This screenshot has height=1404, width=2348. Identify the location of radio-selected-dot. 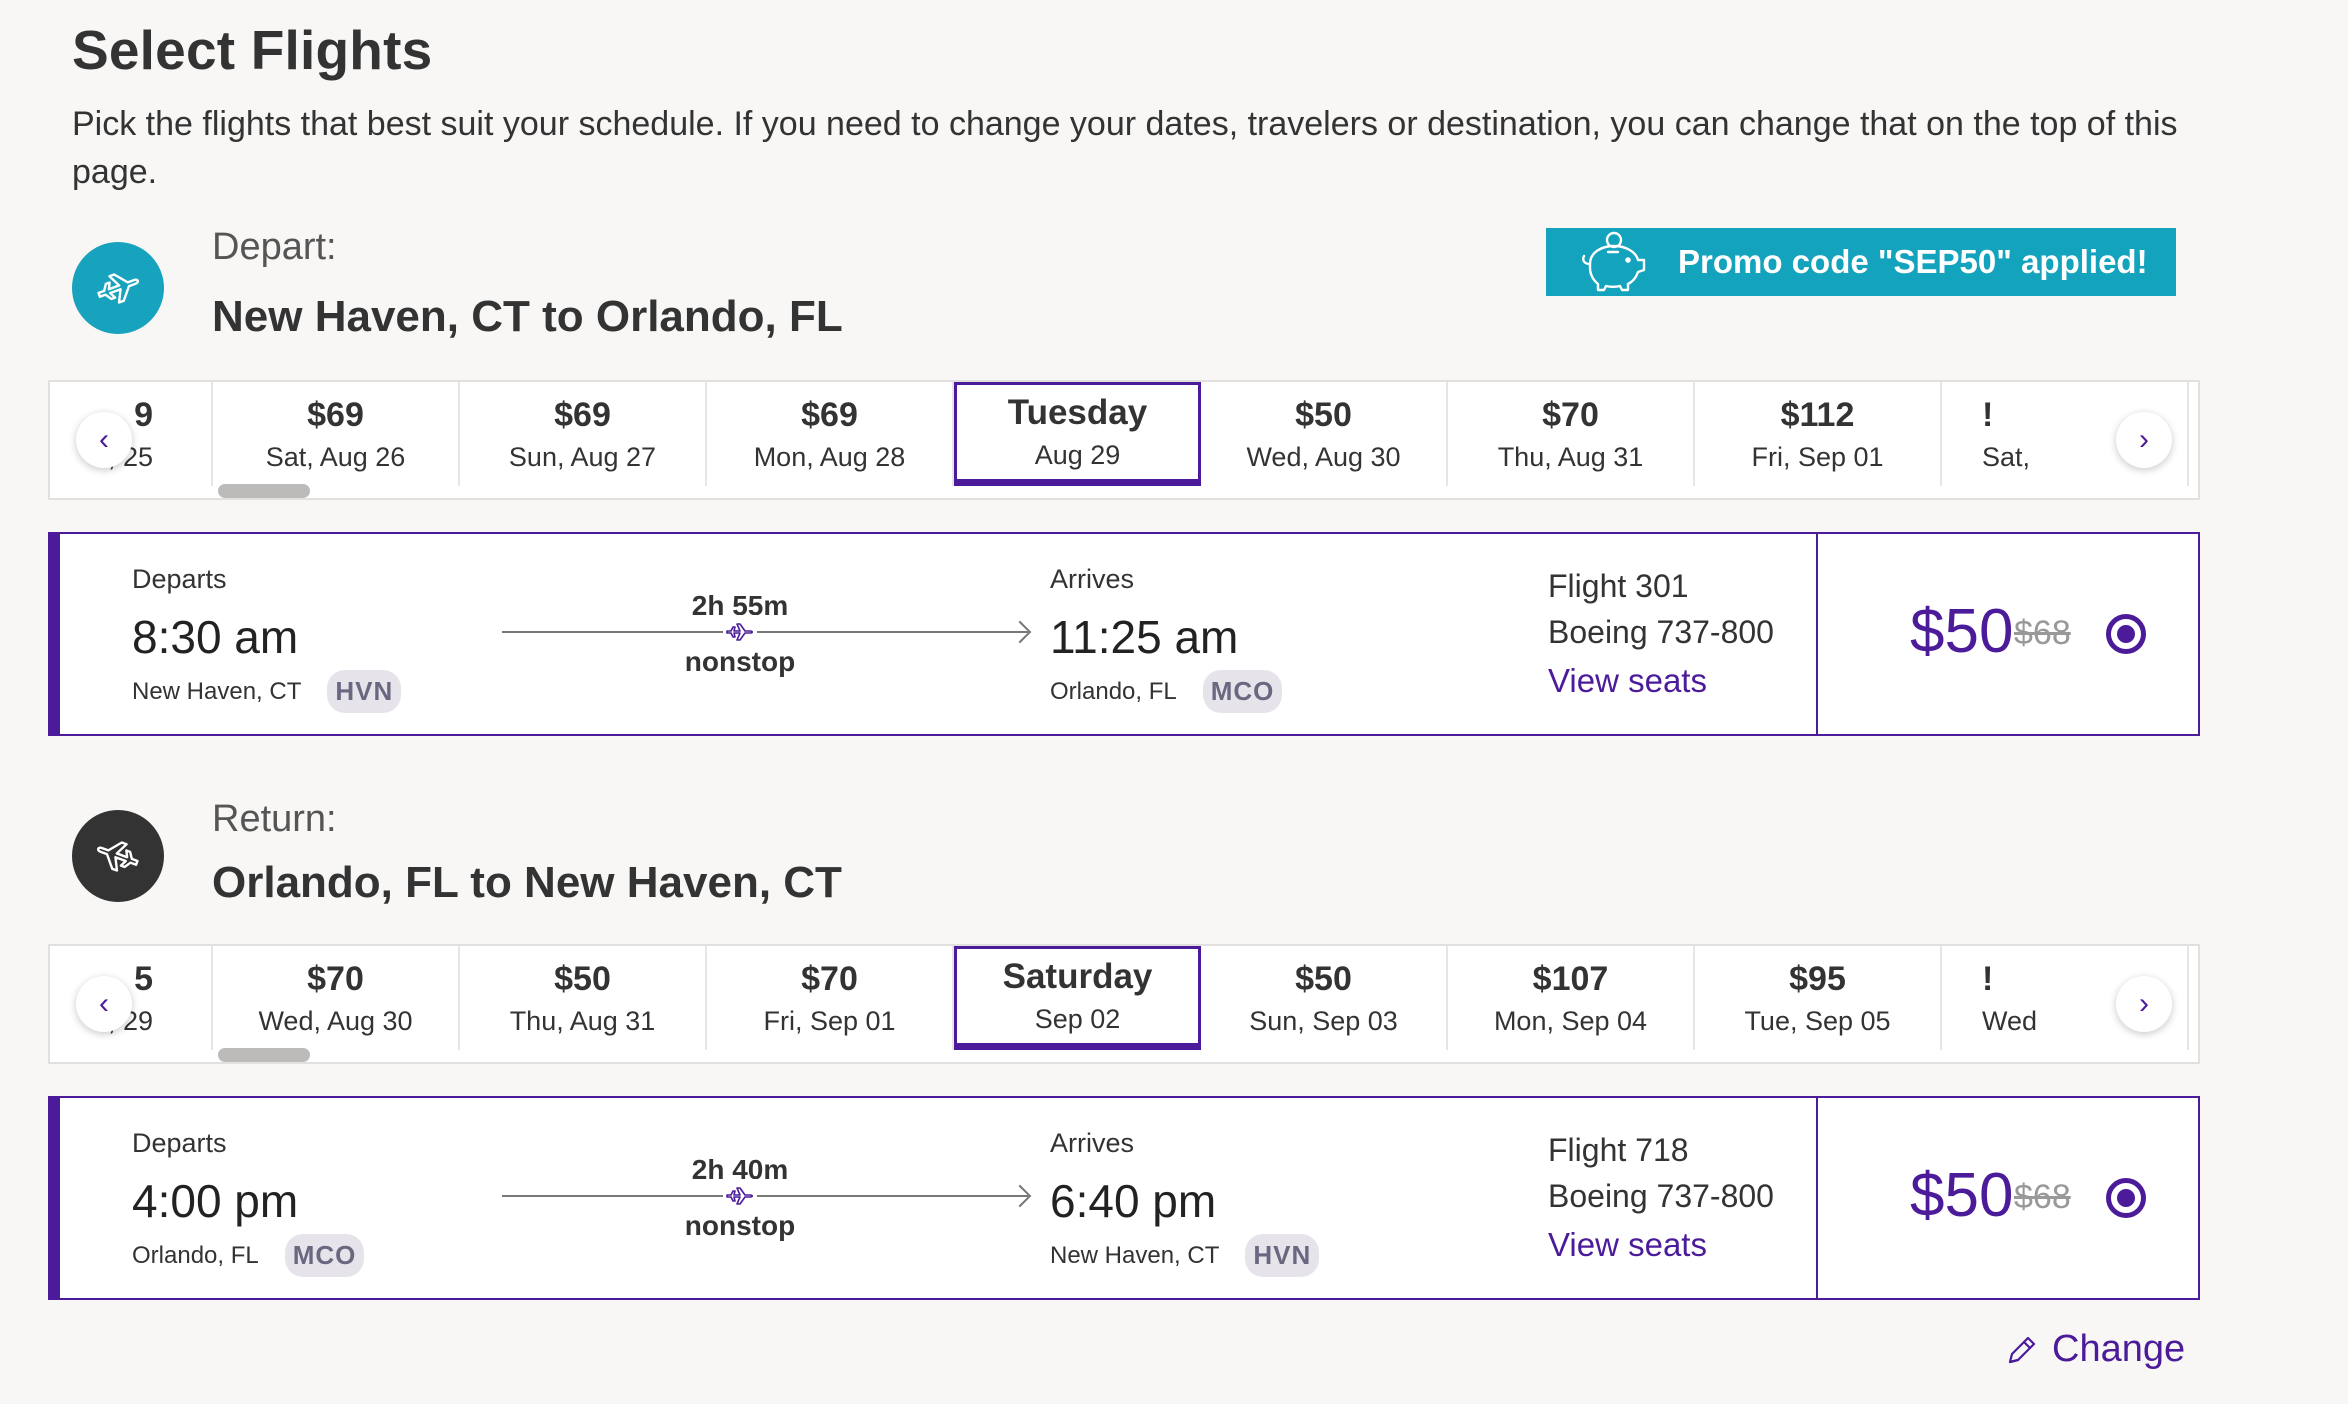
(2126, 634).